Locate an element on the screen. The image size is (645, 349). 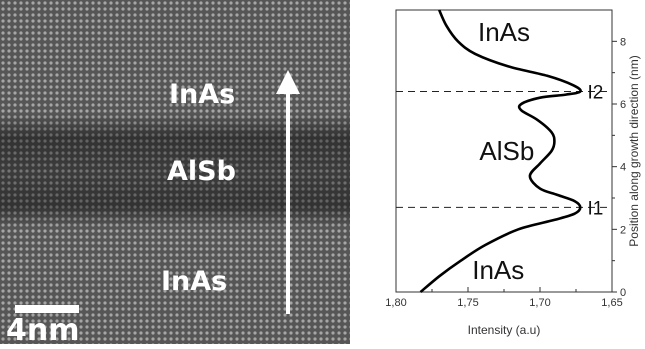
x-axis-title: Intensity (a.u) is located at coordinates (504, 330).